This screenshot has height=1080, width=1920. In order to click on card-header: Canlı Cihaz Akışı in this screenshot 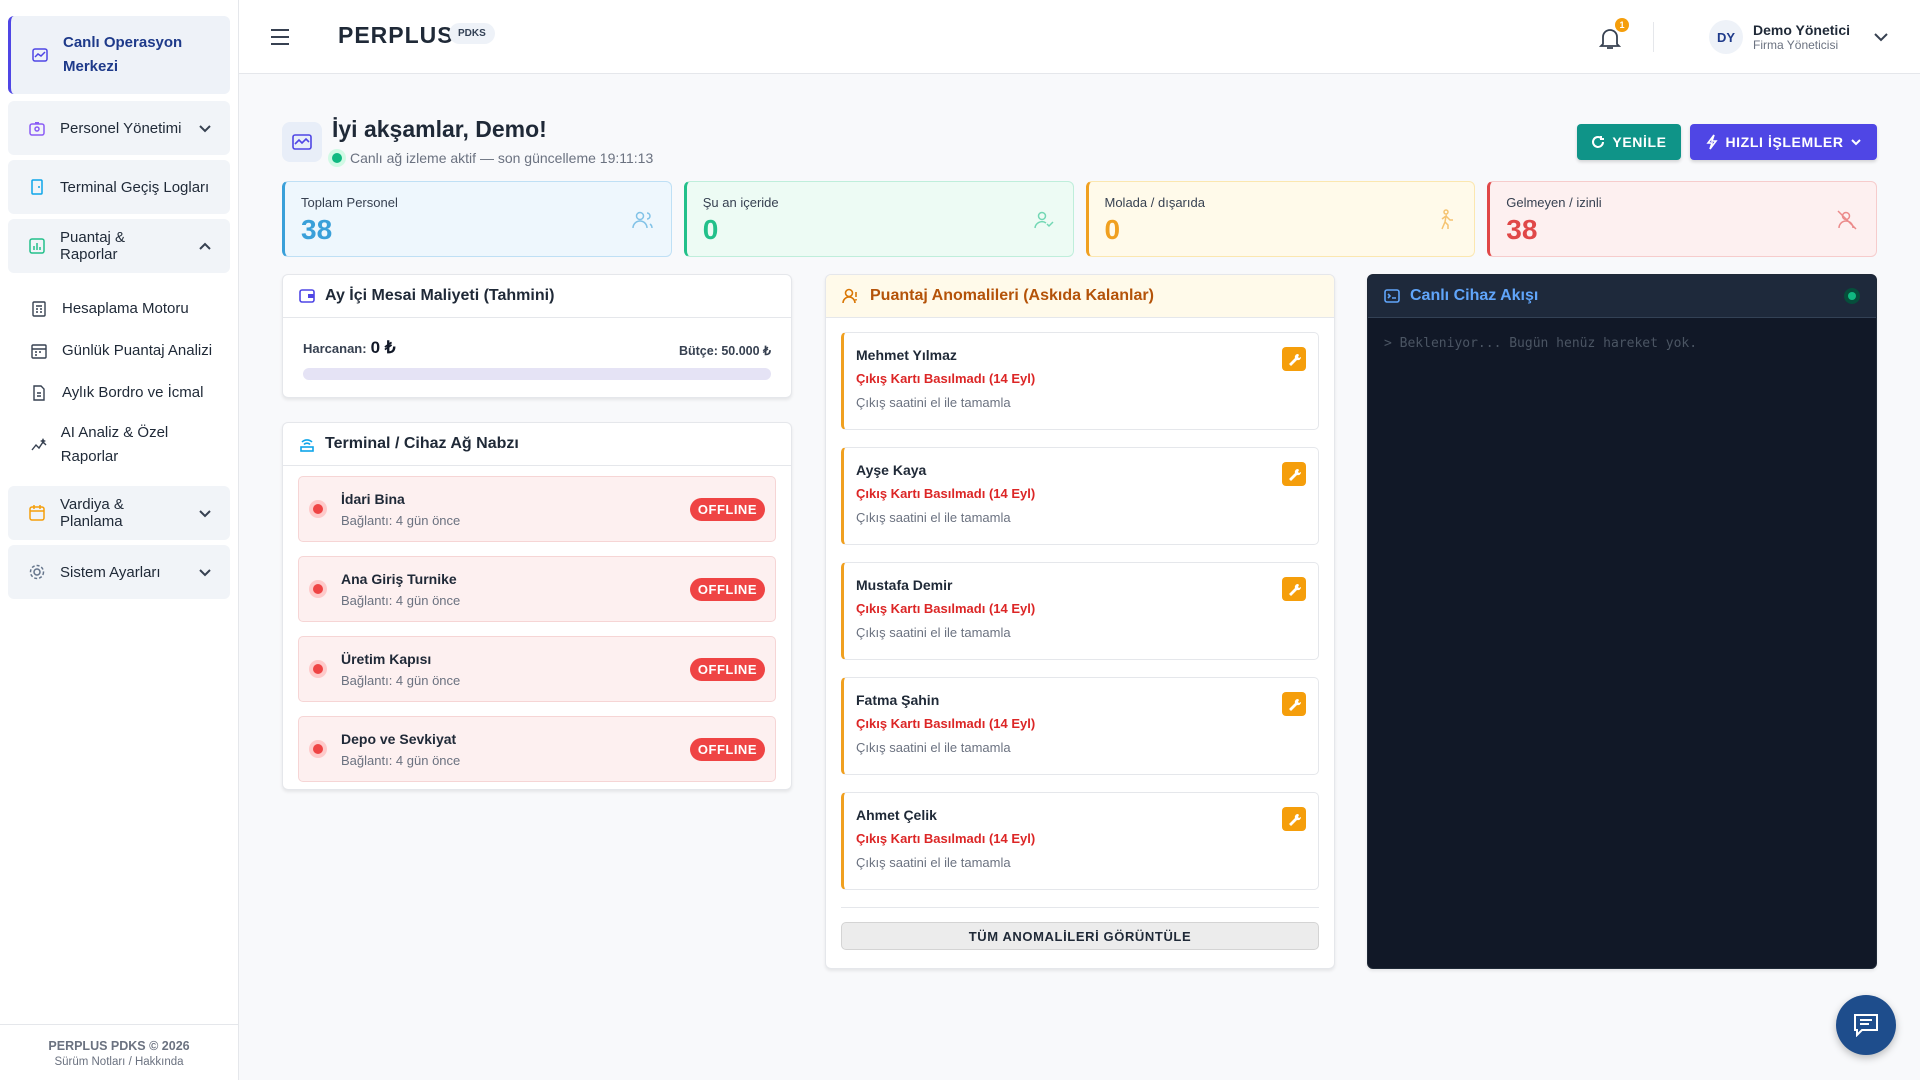, I will do `click(1622, 296)`.